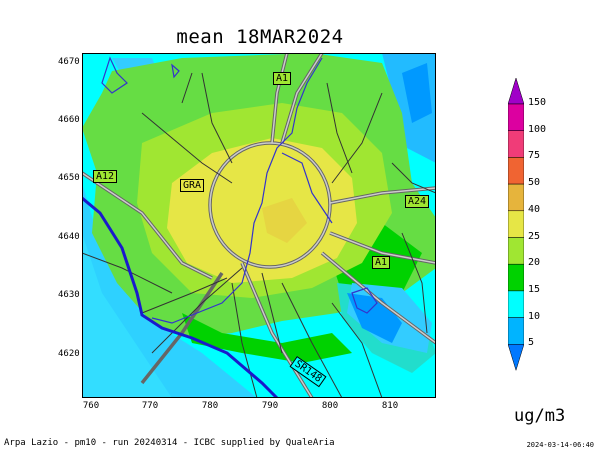 The width and height of the screenshot is (600, 450). I want to click on x-tick-label: 790, so click(270, 406).